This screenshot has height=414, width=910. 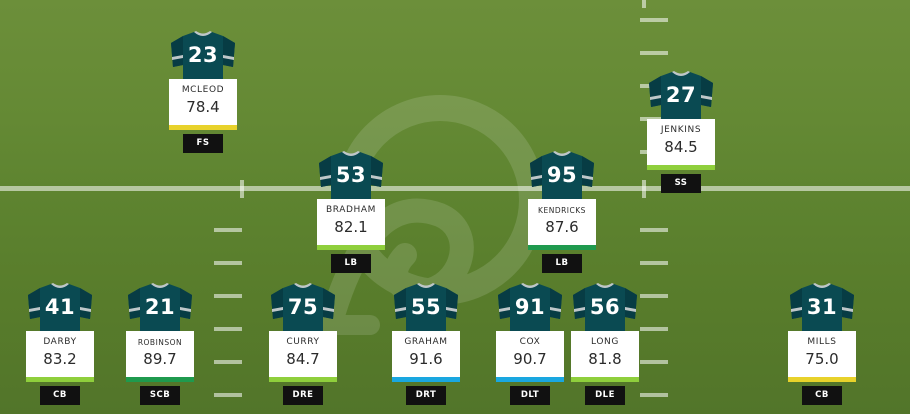 I want to click on jersey-icon: 21, so click(x=160, y=307).